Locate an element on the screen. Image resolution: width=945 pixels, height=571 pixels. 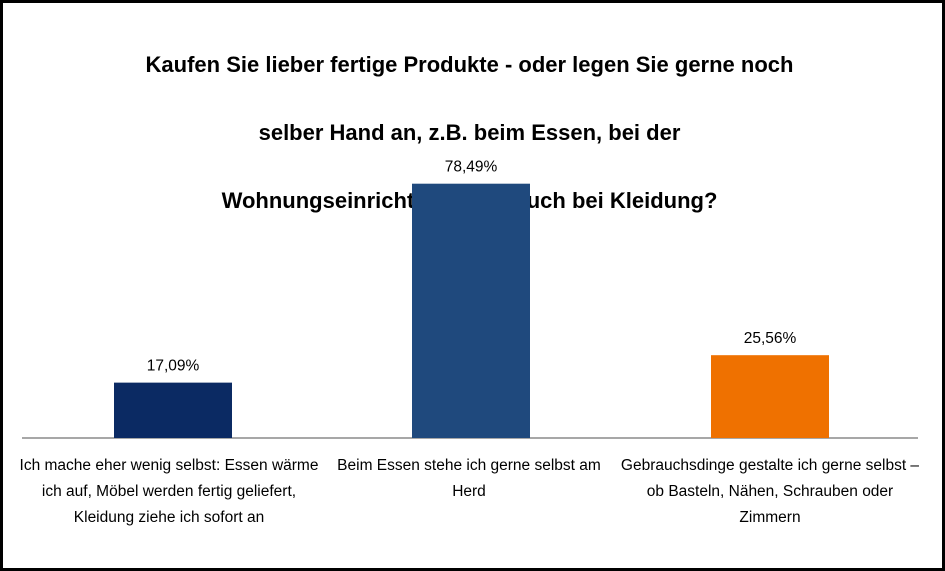
data-label-3: 25,56% is located at coordinates (770, 338).